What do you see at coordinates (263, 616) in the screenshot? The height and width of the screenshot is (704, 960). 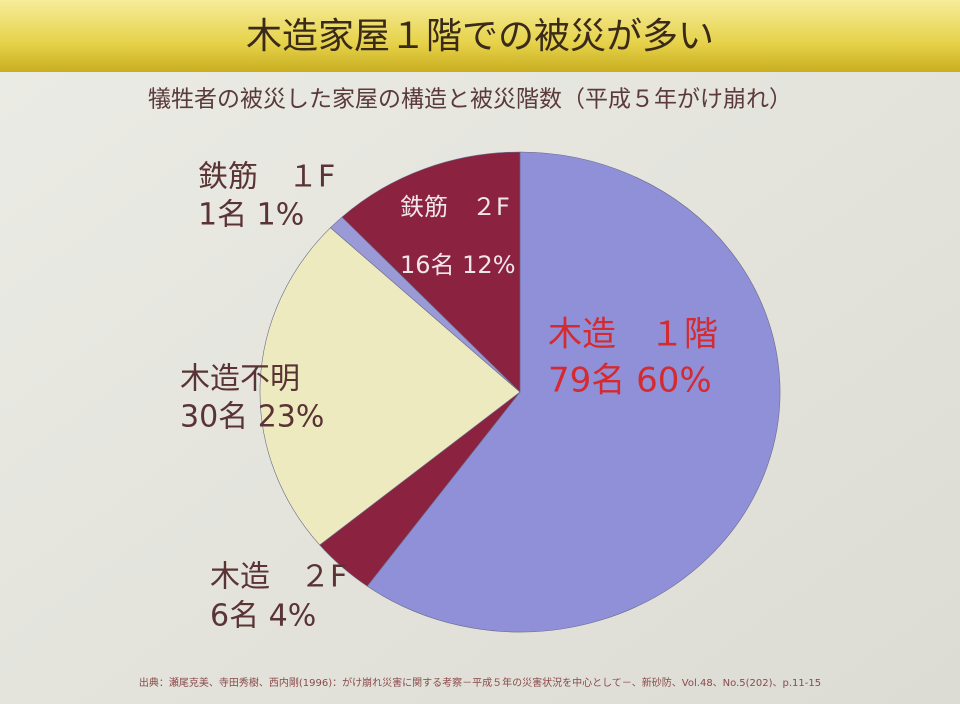 I see `slice-value-label: 6名 4%` at bounding box center [263, 616].